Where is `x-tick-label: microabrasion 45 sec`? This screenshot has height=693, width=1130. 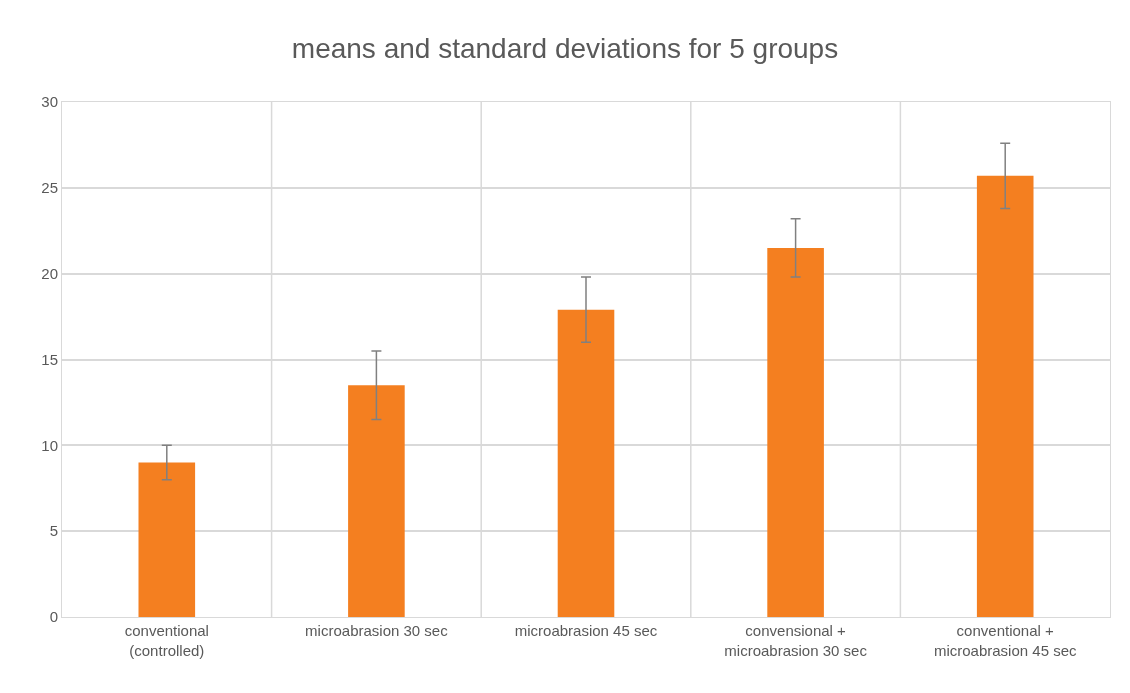
x-tick-label: microabrasion 45 sec is located at coordinates (586, 630).